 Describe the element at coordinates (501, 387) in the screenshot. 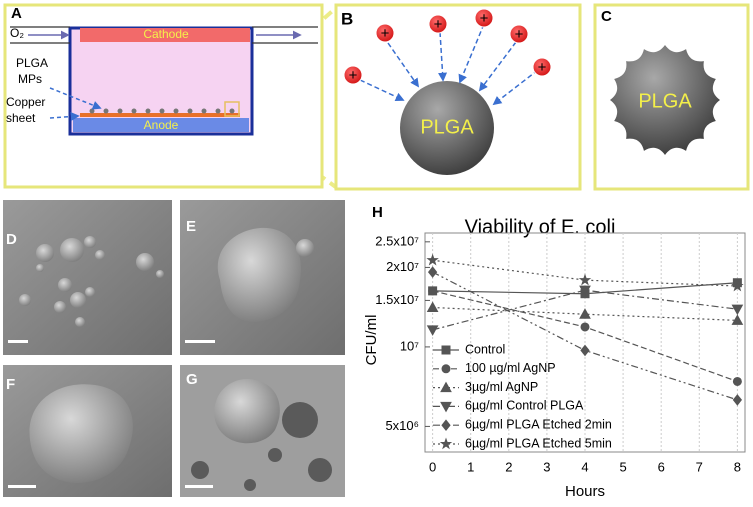

I see `legend-label: 3µg/ml AgNP` at that location.